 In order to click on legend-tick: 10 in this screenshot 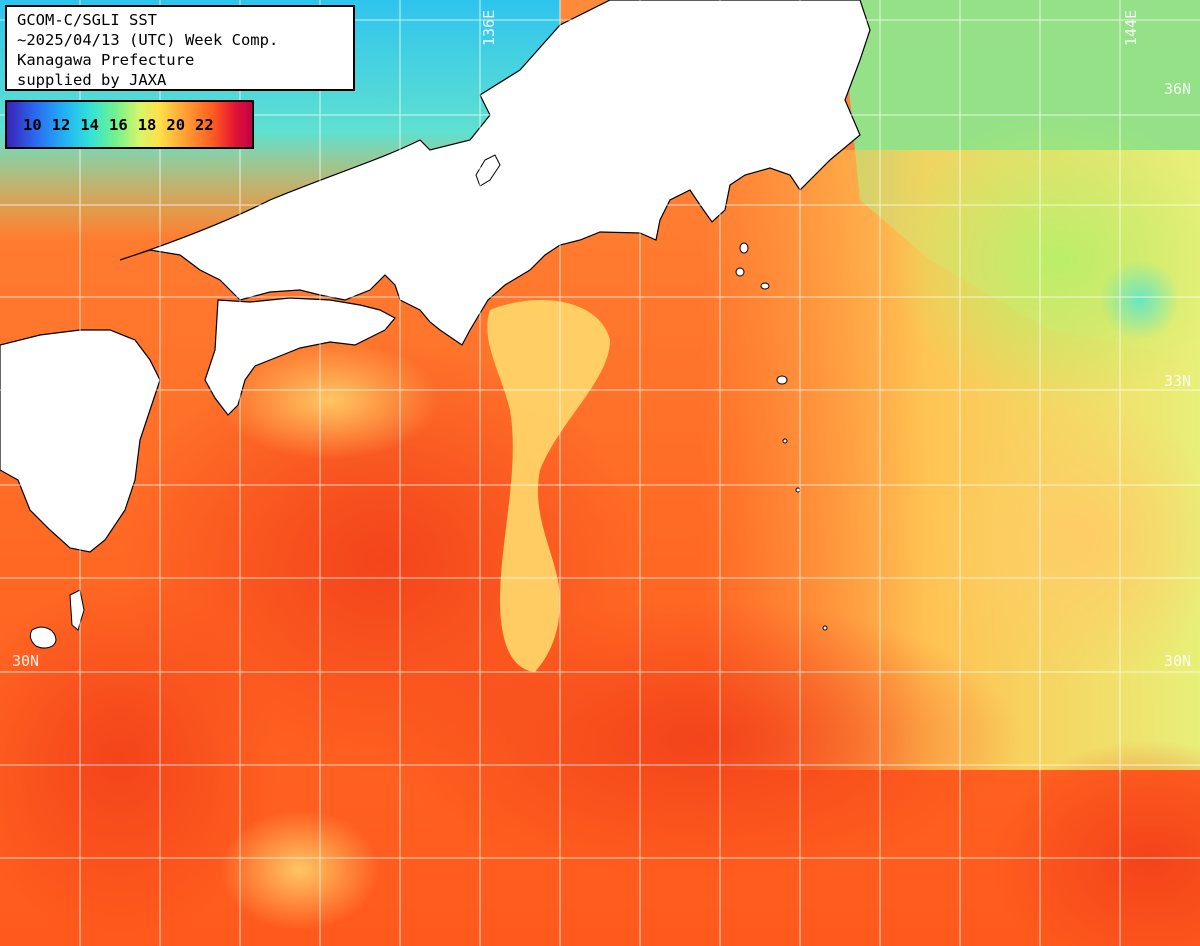, I will do `click(32, 124)`.